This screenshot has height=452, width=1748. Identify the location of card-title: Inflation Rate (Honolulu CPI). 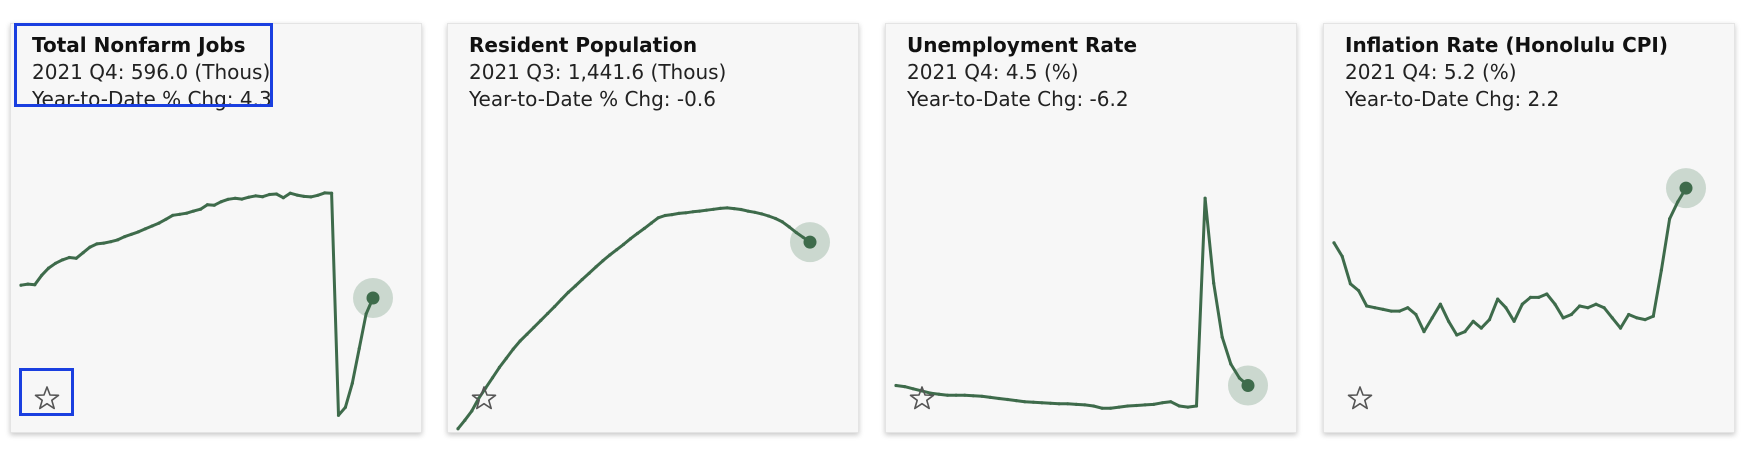
(1507, 45).